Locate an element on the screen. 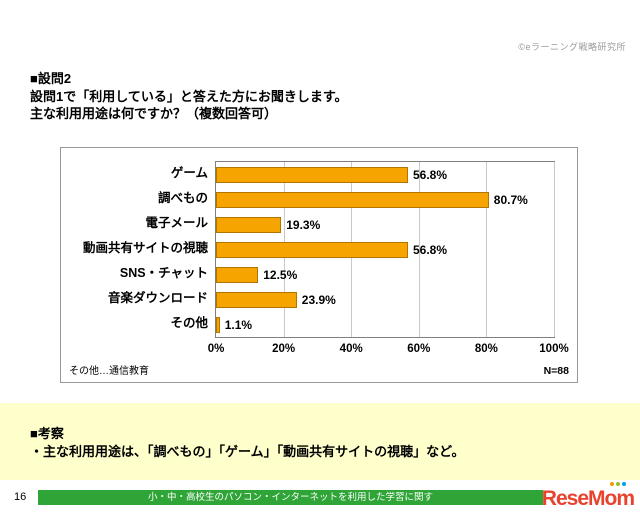 This screenshot has height=520, width=640. dot-orange-icon is located at coordinates (612, 484).